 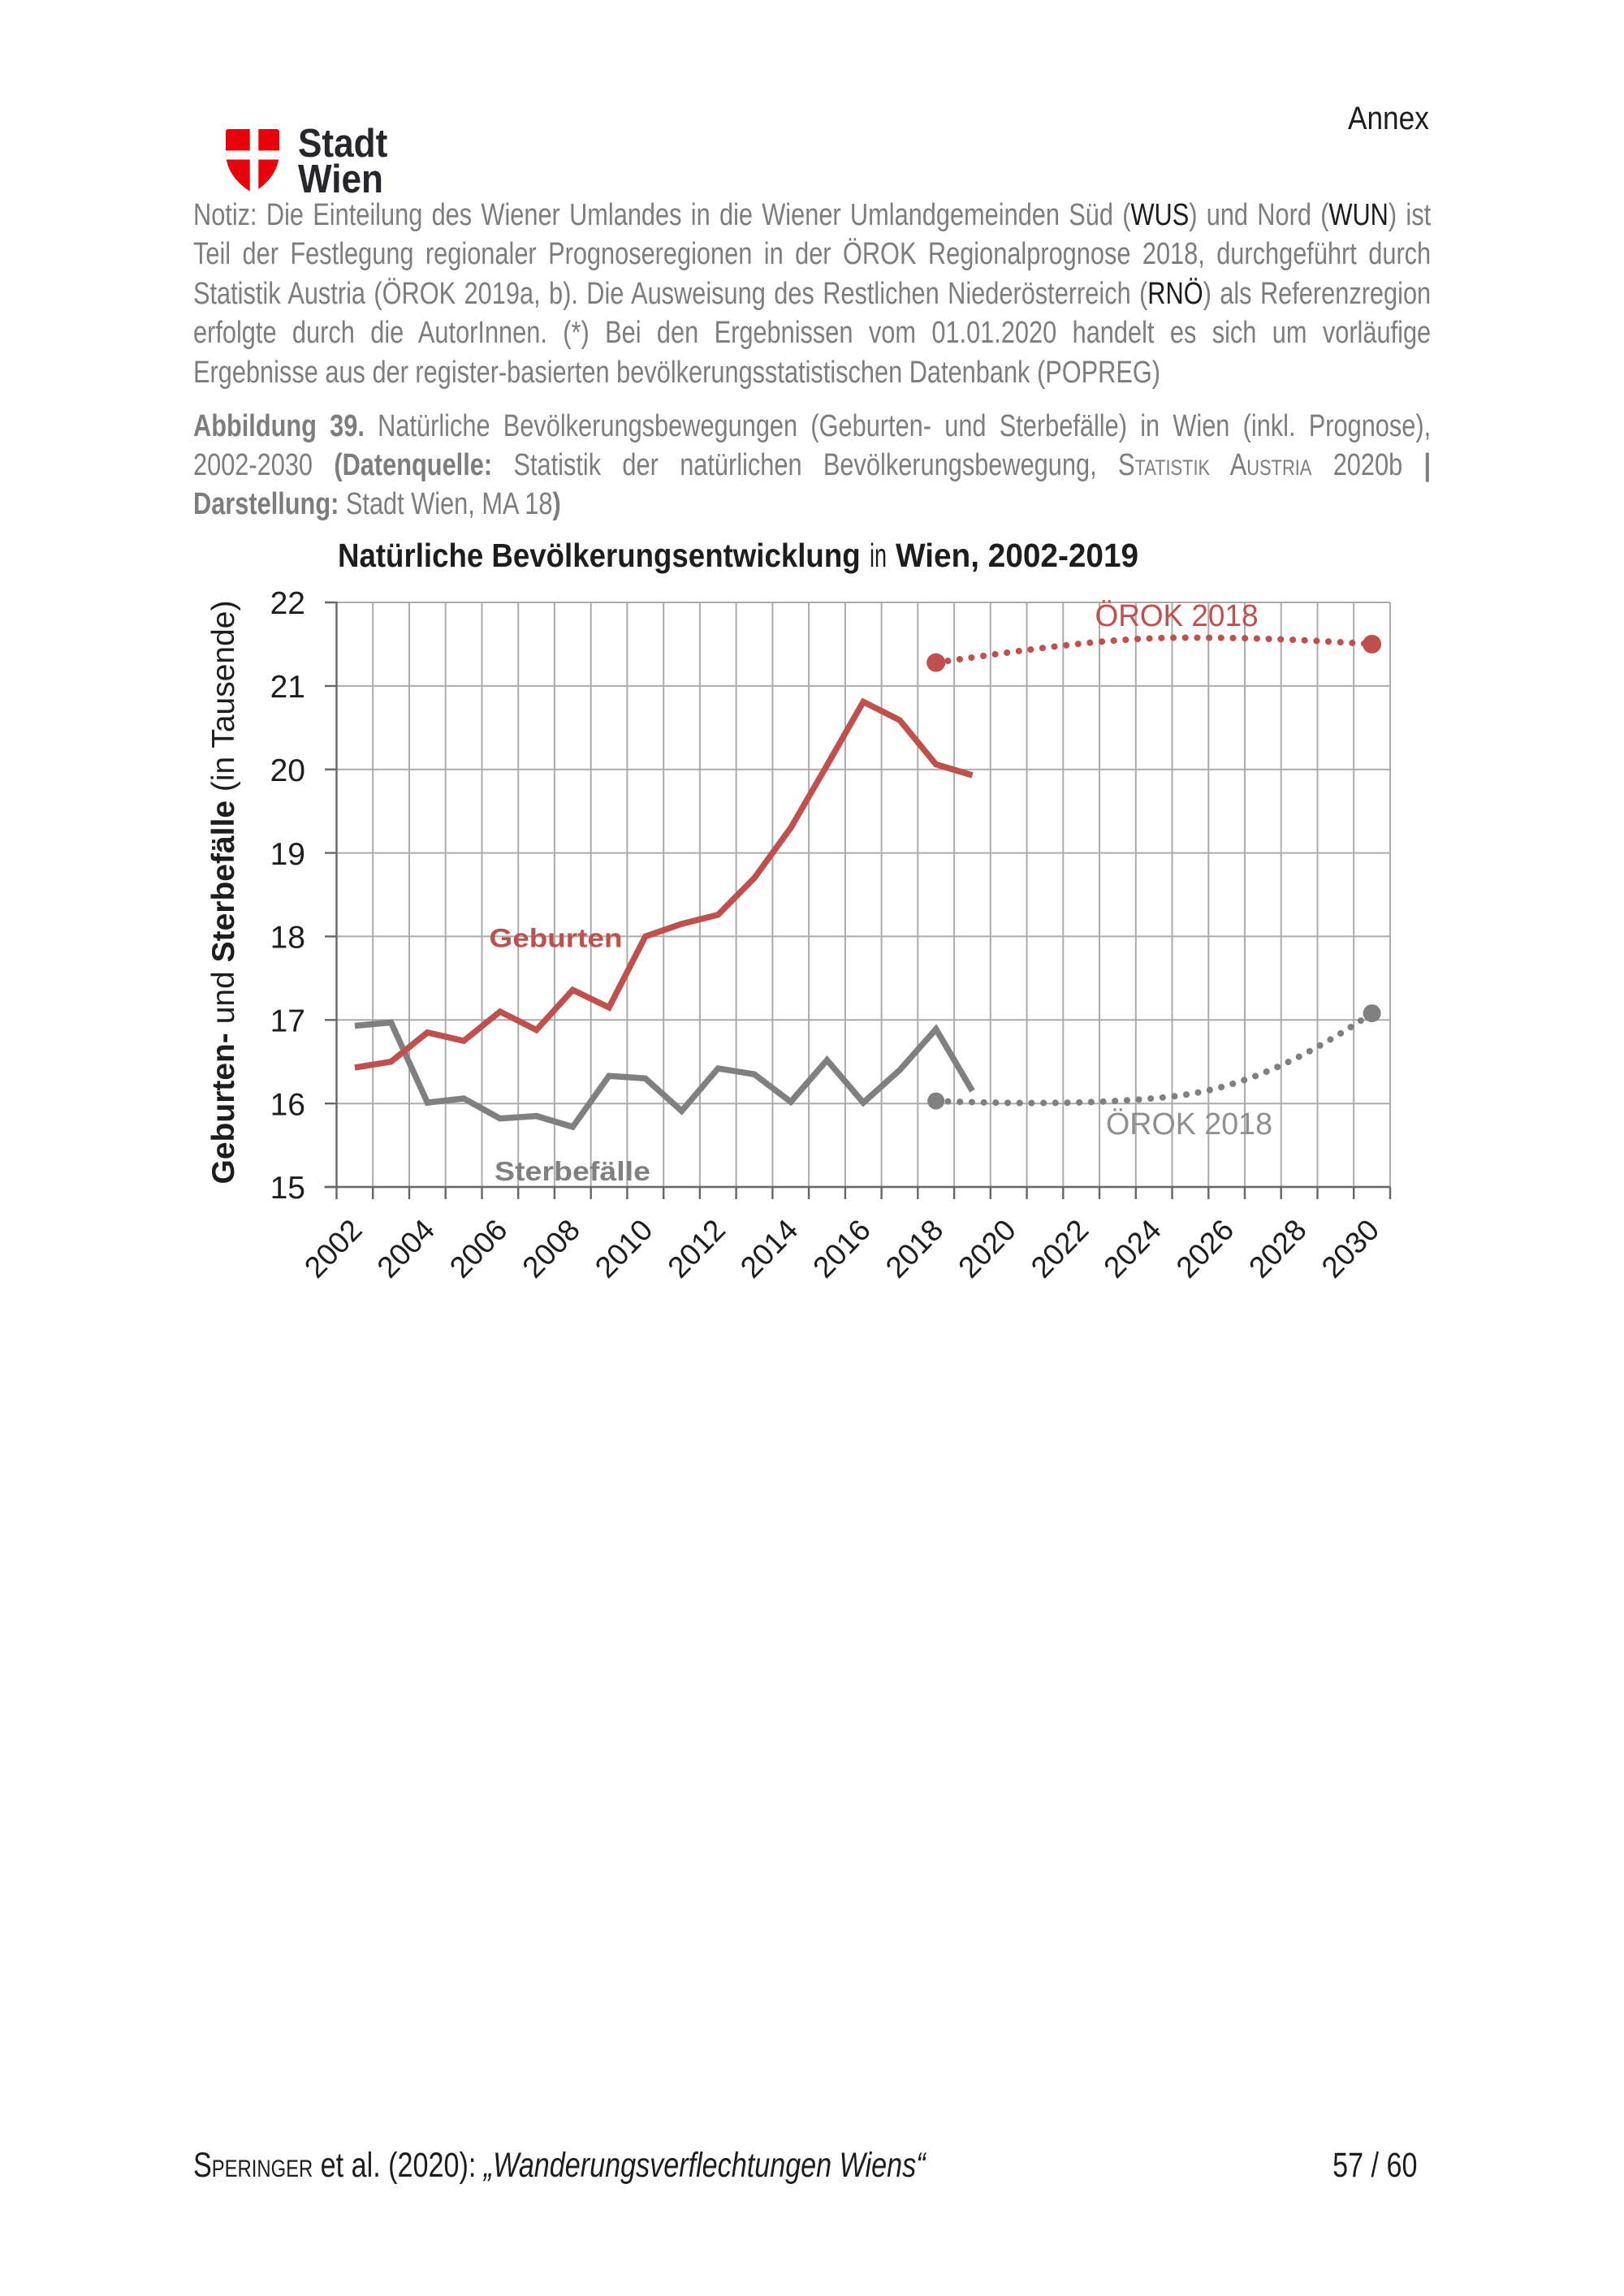 What do you see at coordinates (288, 1188) in the screenshot?
I see `svg-text: 15` at bounding box center [288, 1188].